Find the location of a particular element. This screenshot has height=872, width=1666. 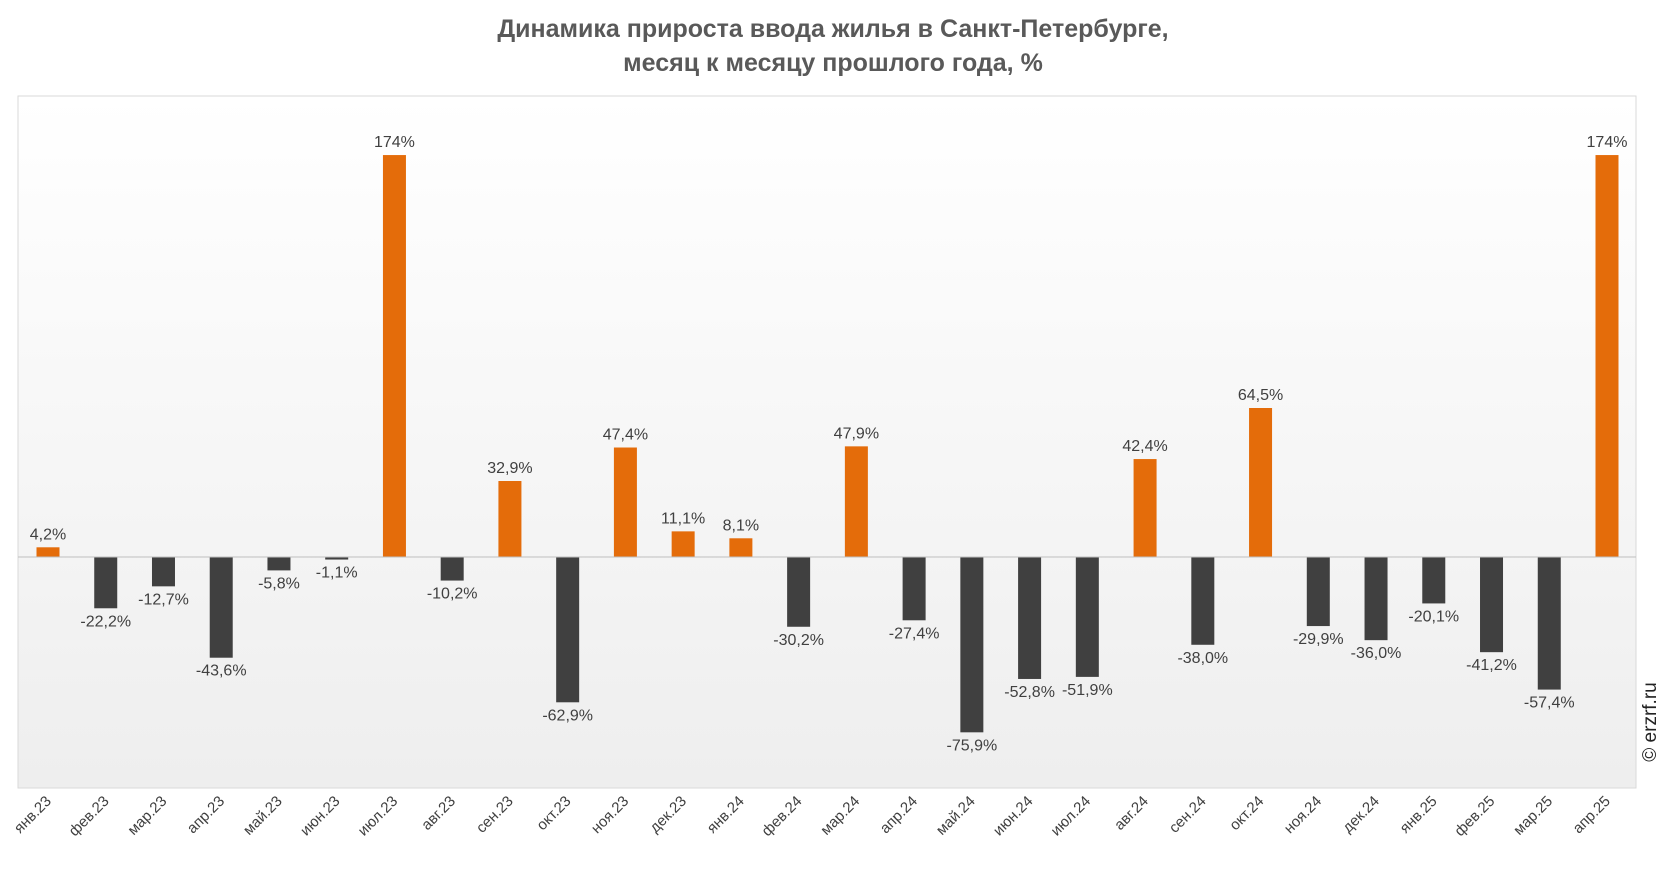

bar-июн.24 is located at coordinates (1030, 618).